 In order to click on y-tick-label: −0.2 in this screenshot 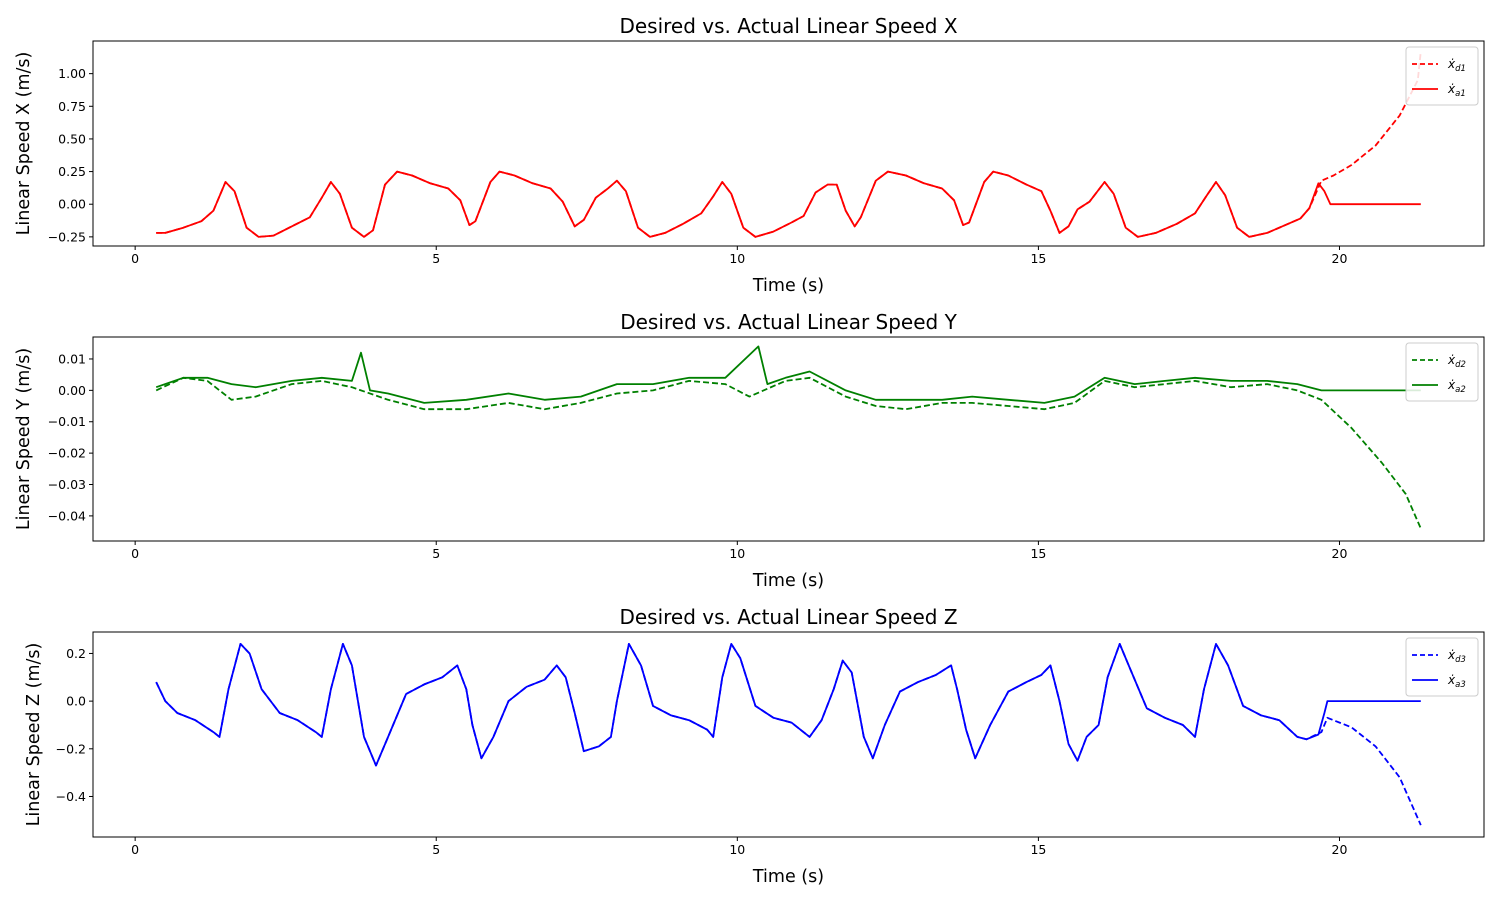, I will do `click(71, 748)`.